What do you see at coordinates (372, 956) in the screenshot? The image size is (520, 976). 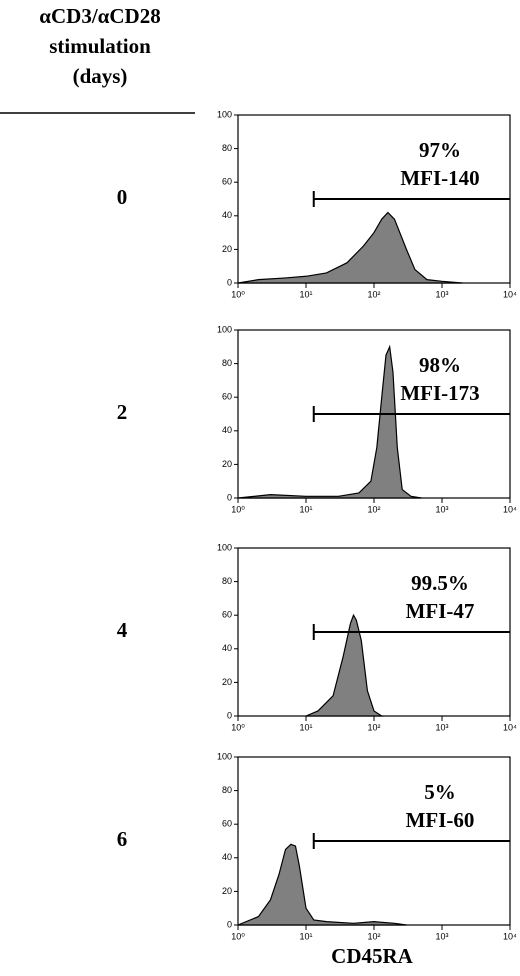 I see `x-axis-label: CD45RA` at bounding box center [372, 956].